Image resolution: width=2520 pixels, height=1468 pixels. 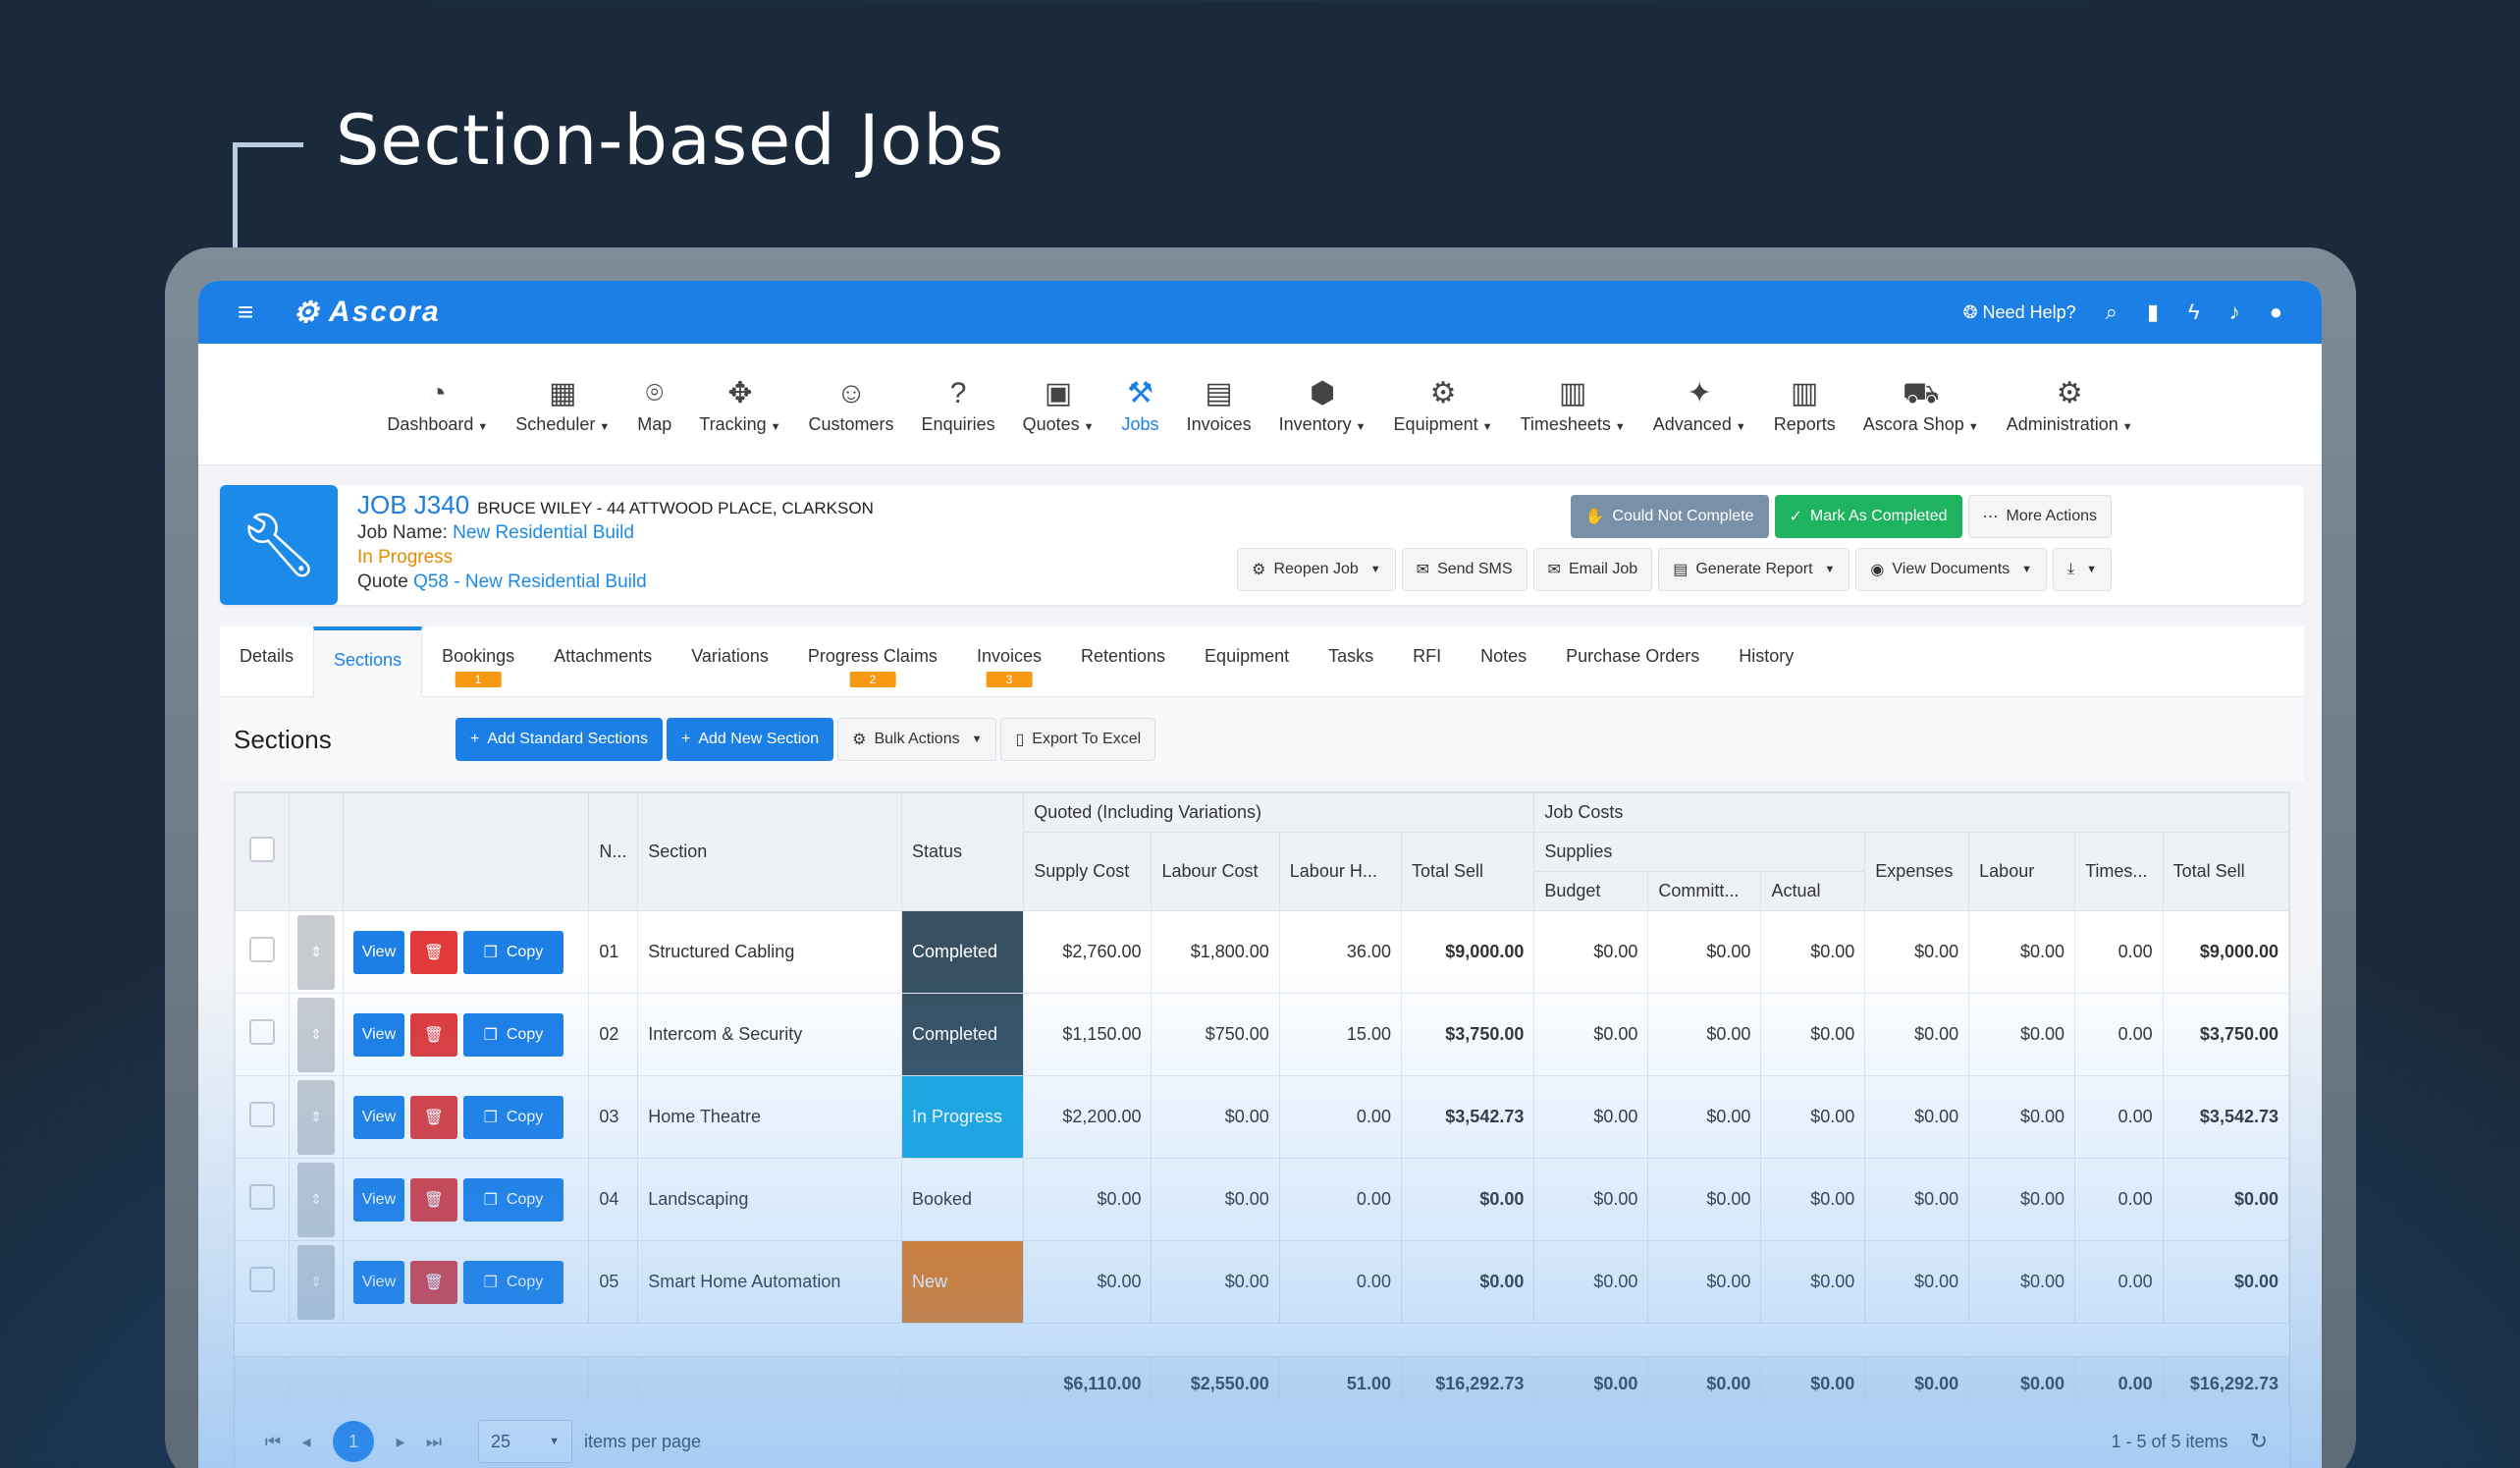 What do you see at coordinates (1427, 656) in the screenshot?
I see `tab-rfi: RFI` at bounding box center [1427, 656].